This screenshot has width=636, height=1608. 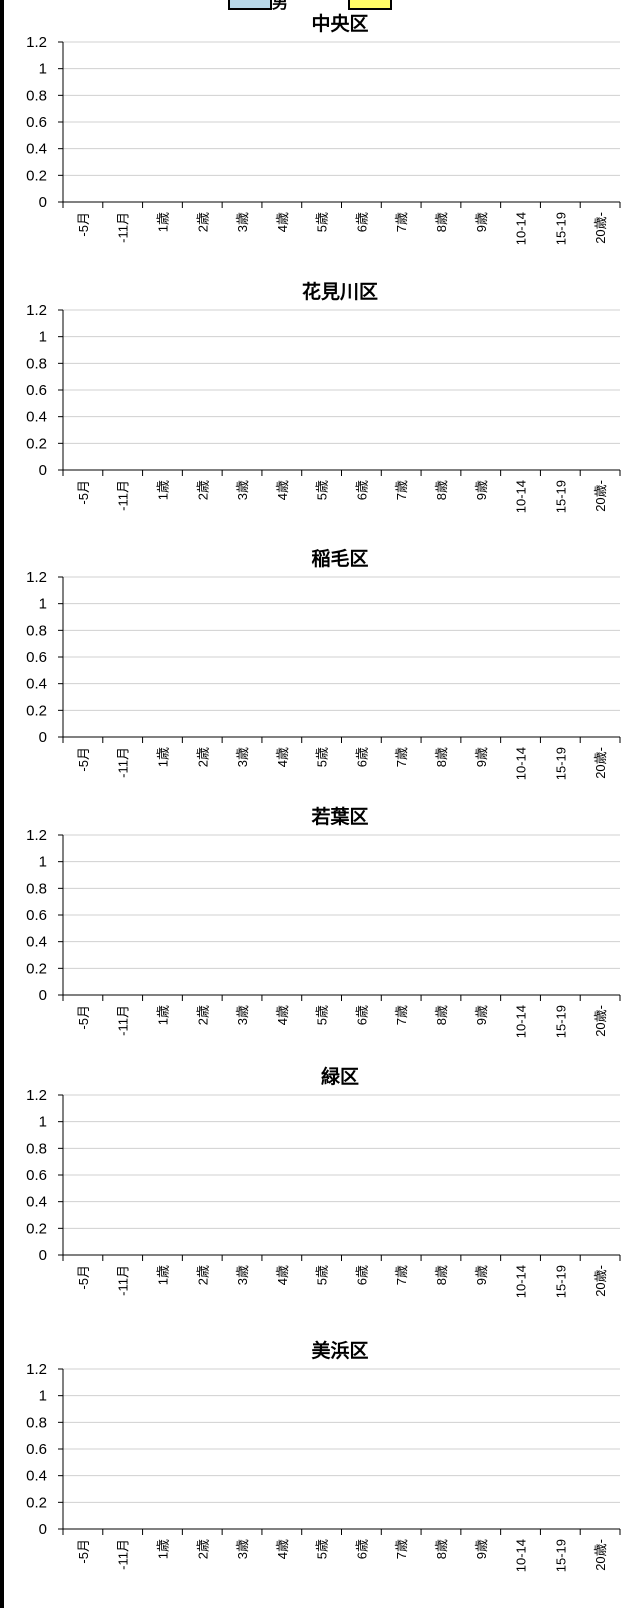 What do you see at coordinates (339, 1350) in the screenshot?
I see `chart-title: 美浜区` at bounding box center [339, 1350].